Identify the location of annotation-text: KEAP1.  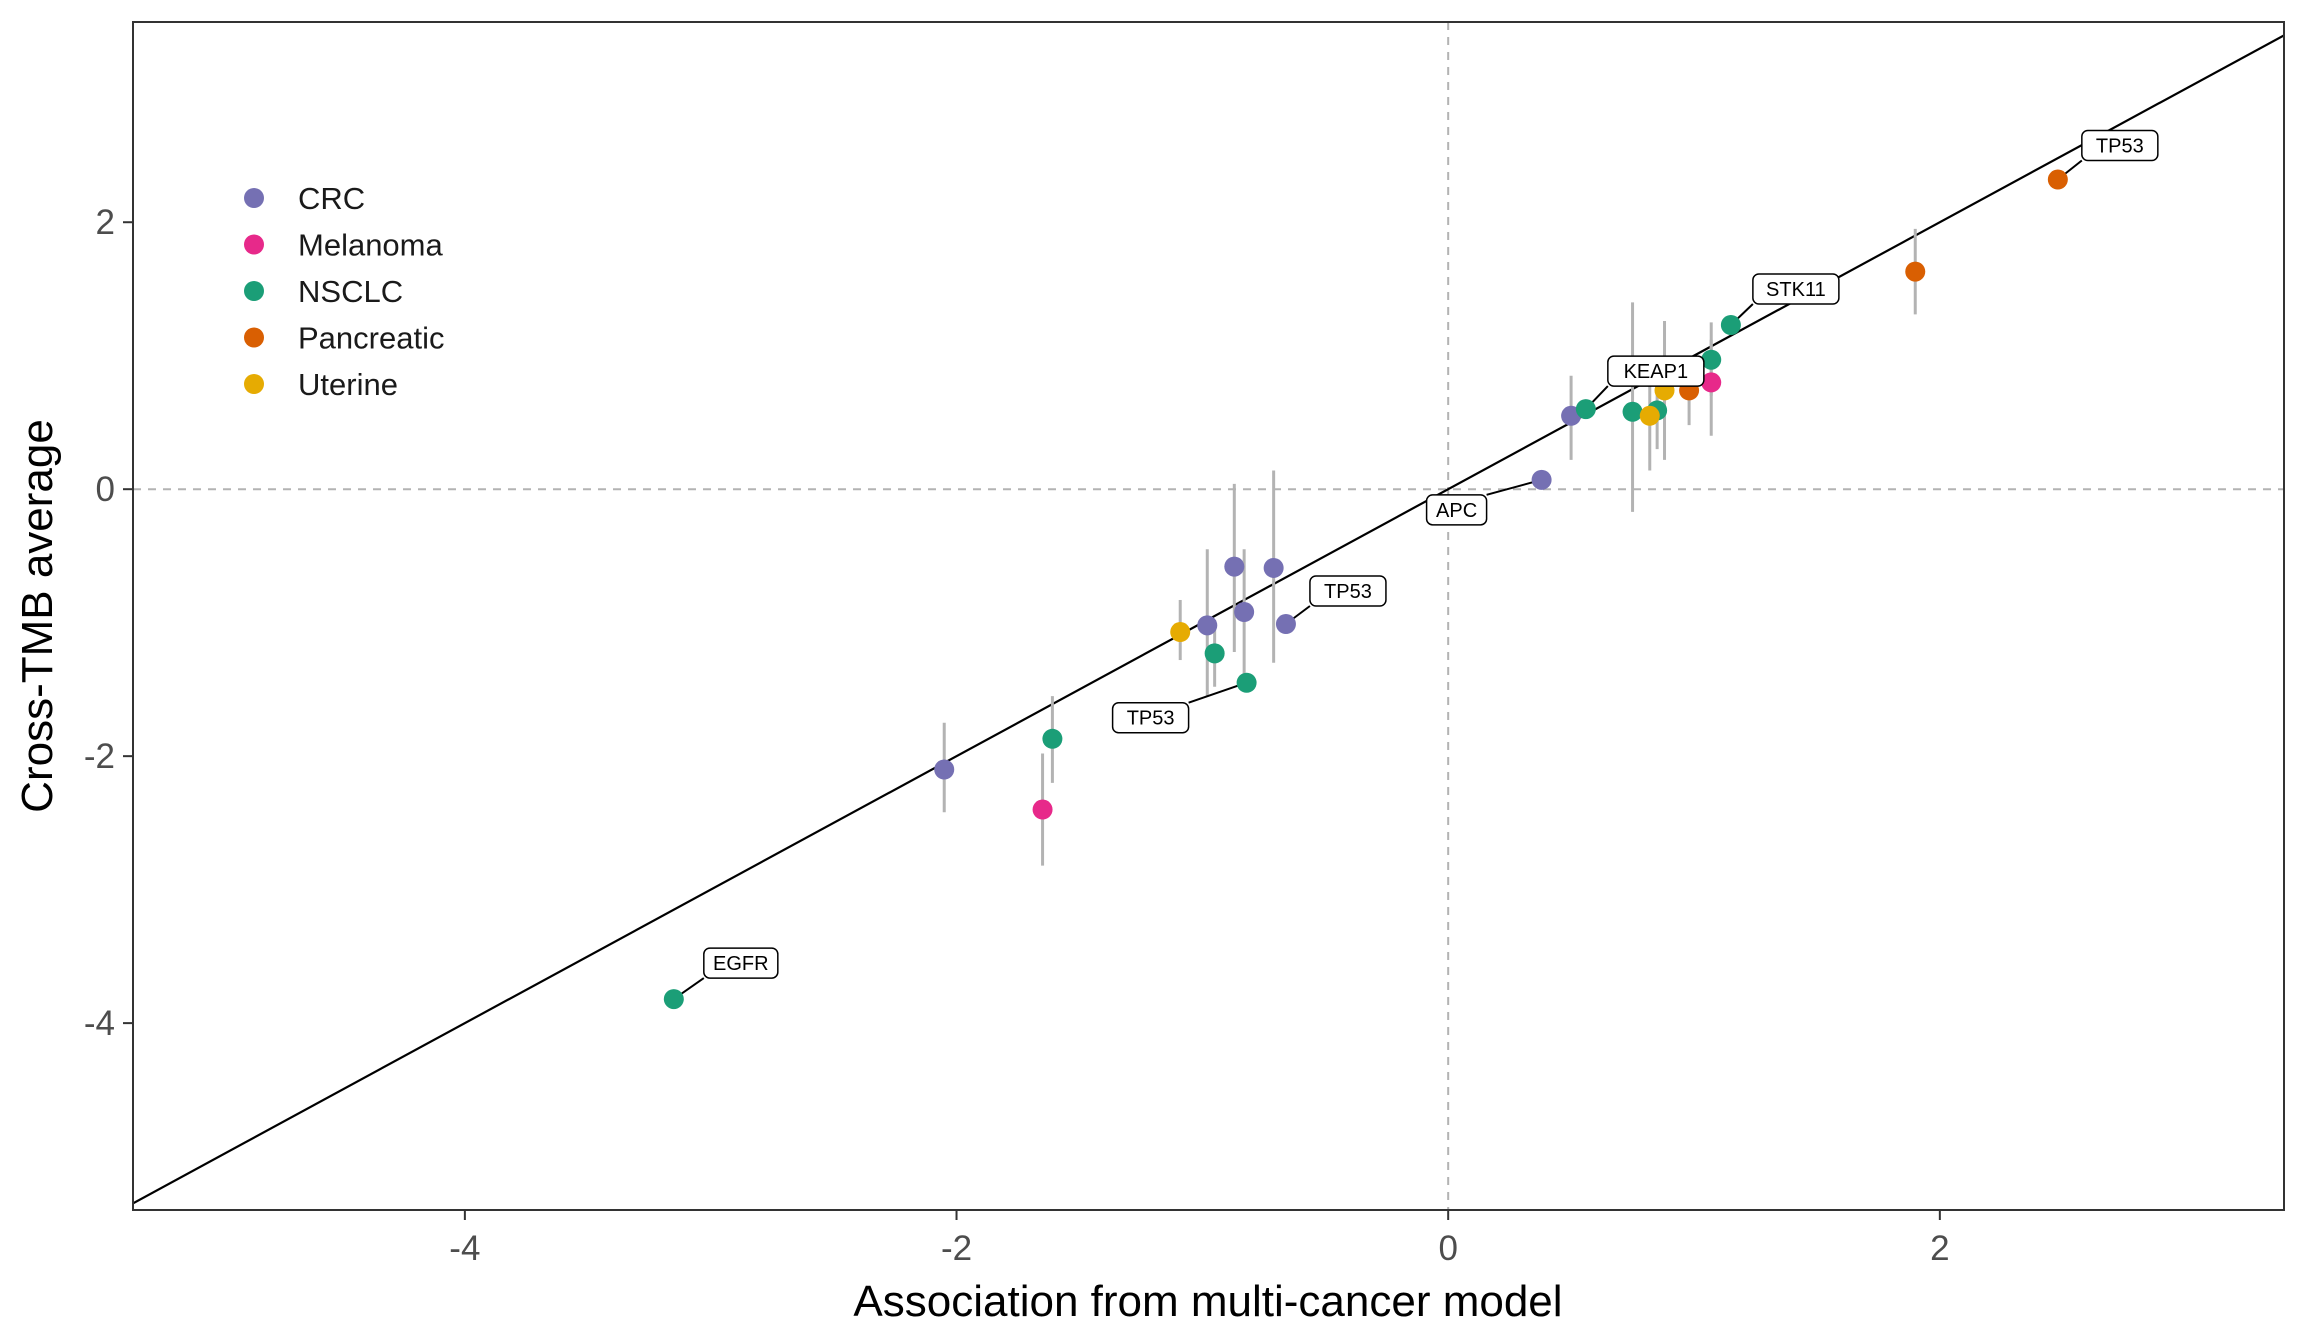
(1656, 372).